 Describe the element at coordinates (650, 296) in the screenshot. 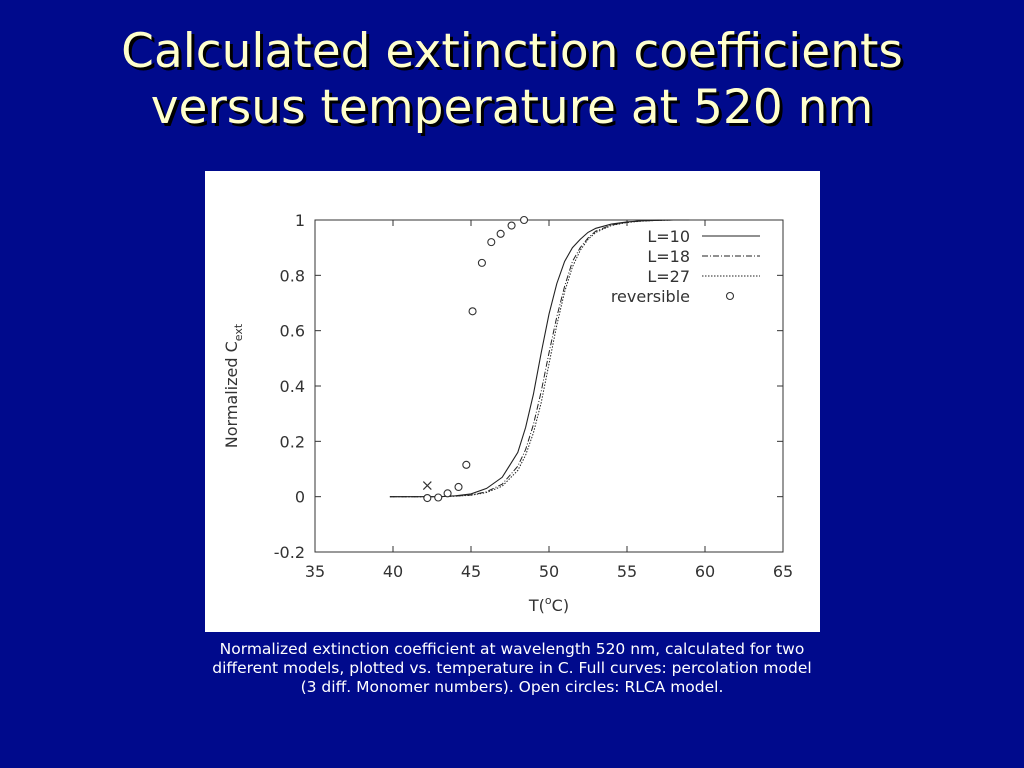

I see `legend-label: reversible` at that location.